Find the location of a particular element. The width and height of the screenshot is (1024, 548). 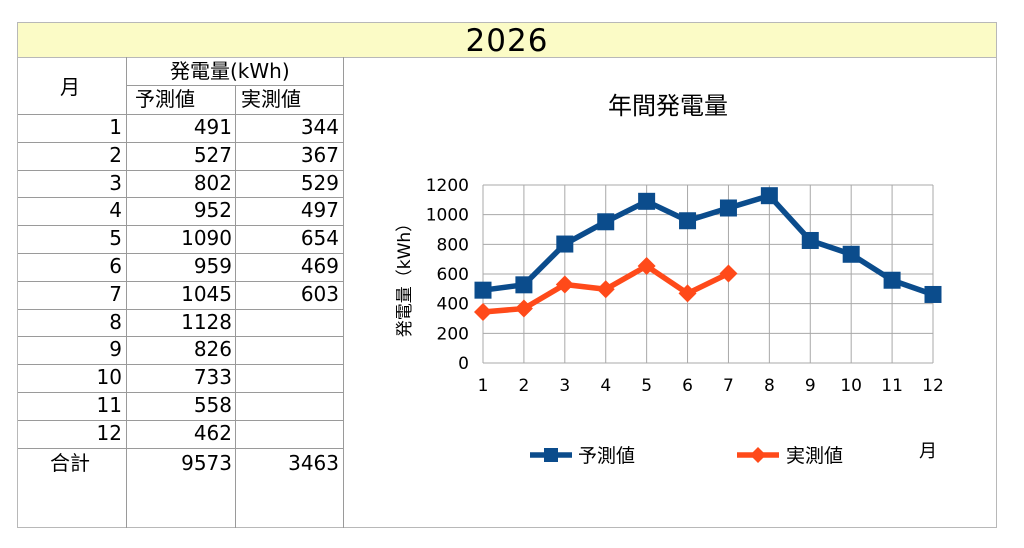

x-tick-label: 8 is located at coordinates (769, 386).